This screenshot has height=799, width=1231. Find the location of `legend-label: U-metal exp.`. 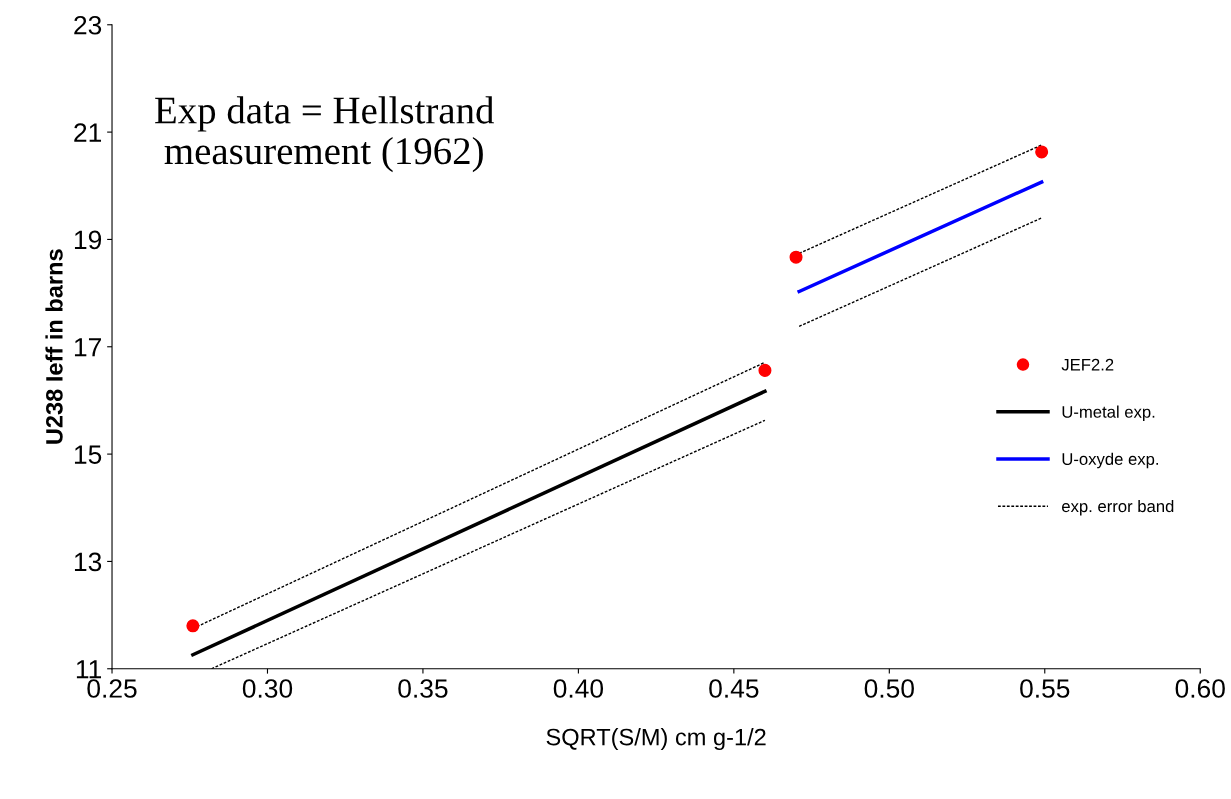

legend-label: U-metal exp. is located at coordinates (1108, 413).